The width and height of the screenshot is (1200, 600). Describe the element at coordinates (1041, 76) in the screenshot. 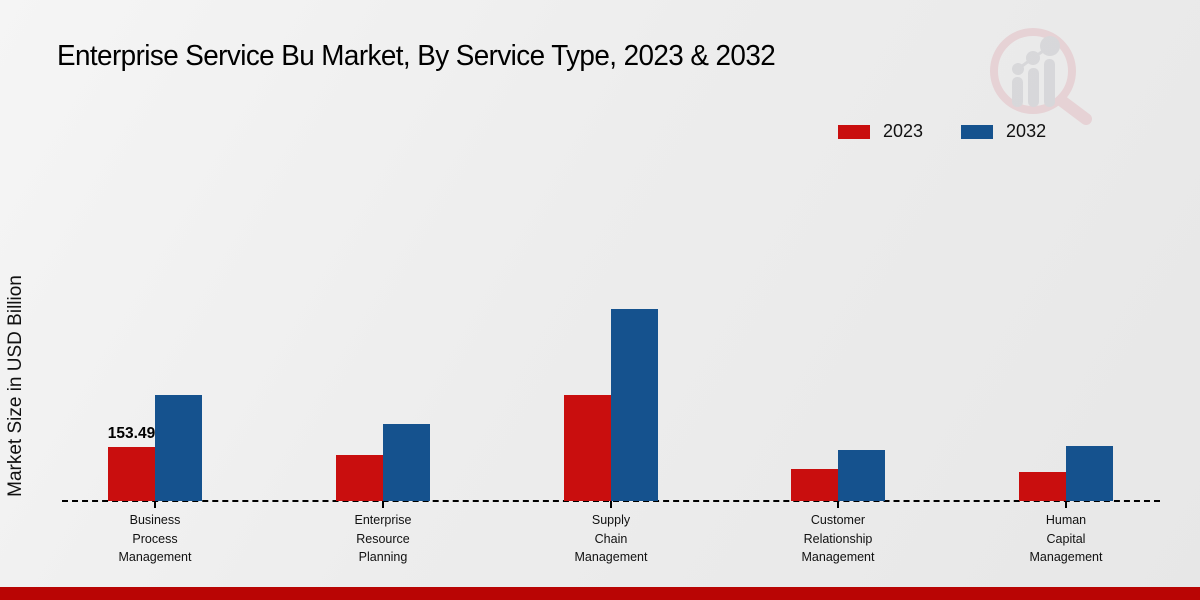

I see `magnifier-bar-chart-logo-icon` at that location.